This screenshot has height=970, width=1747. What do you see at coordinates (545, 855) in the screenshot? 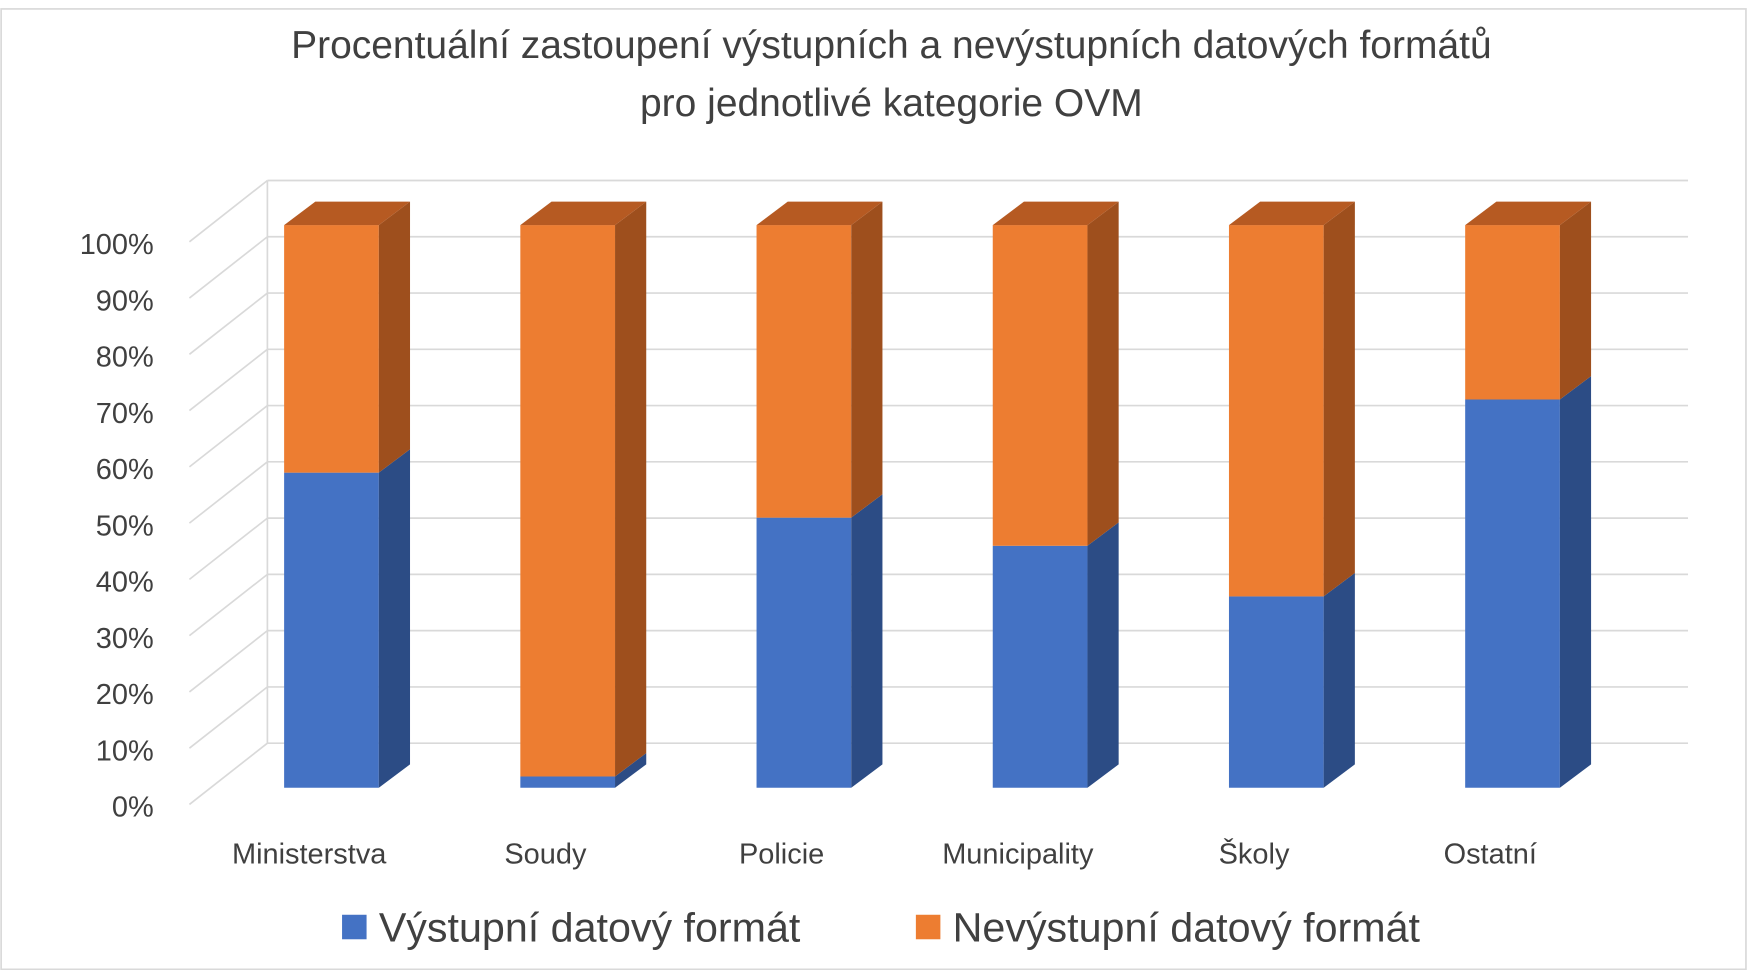
I see `x-tick-label: Soudy` at bounding box center [545, 855].